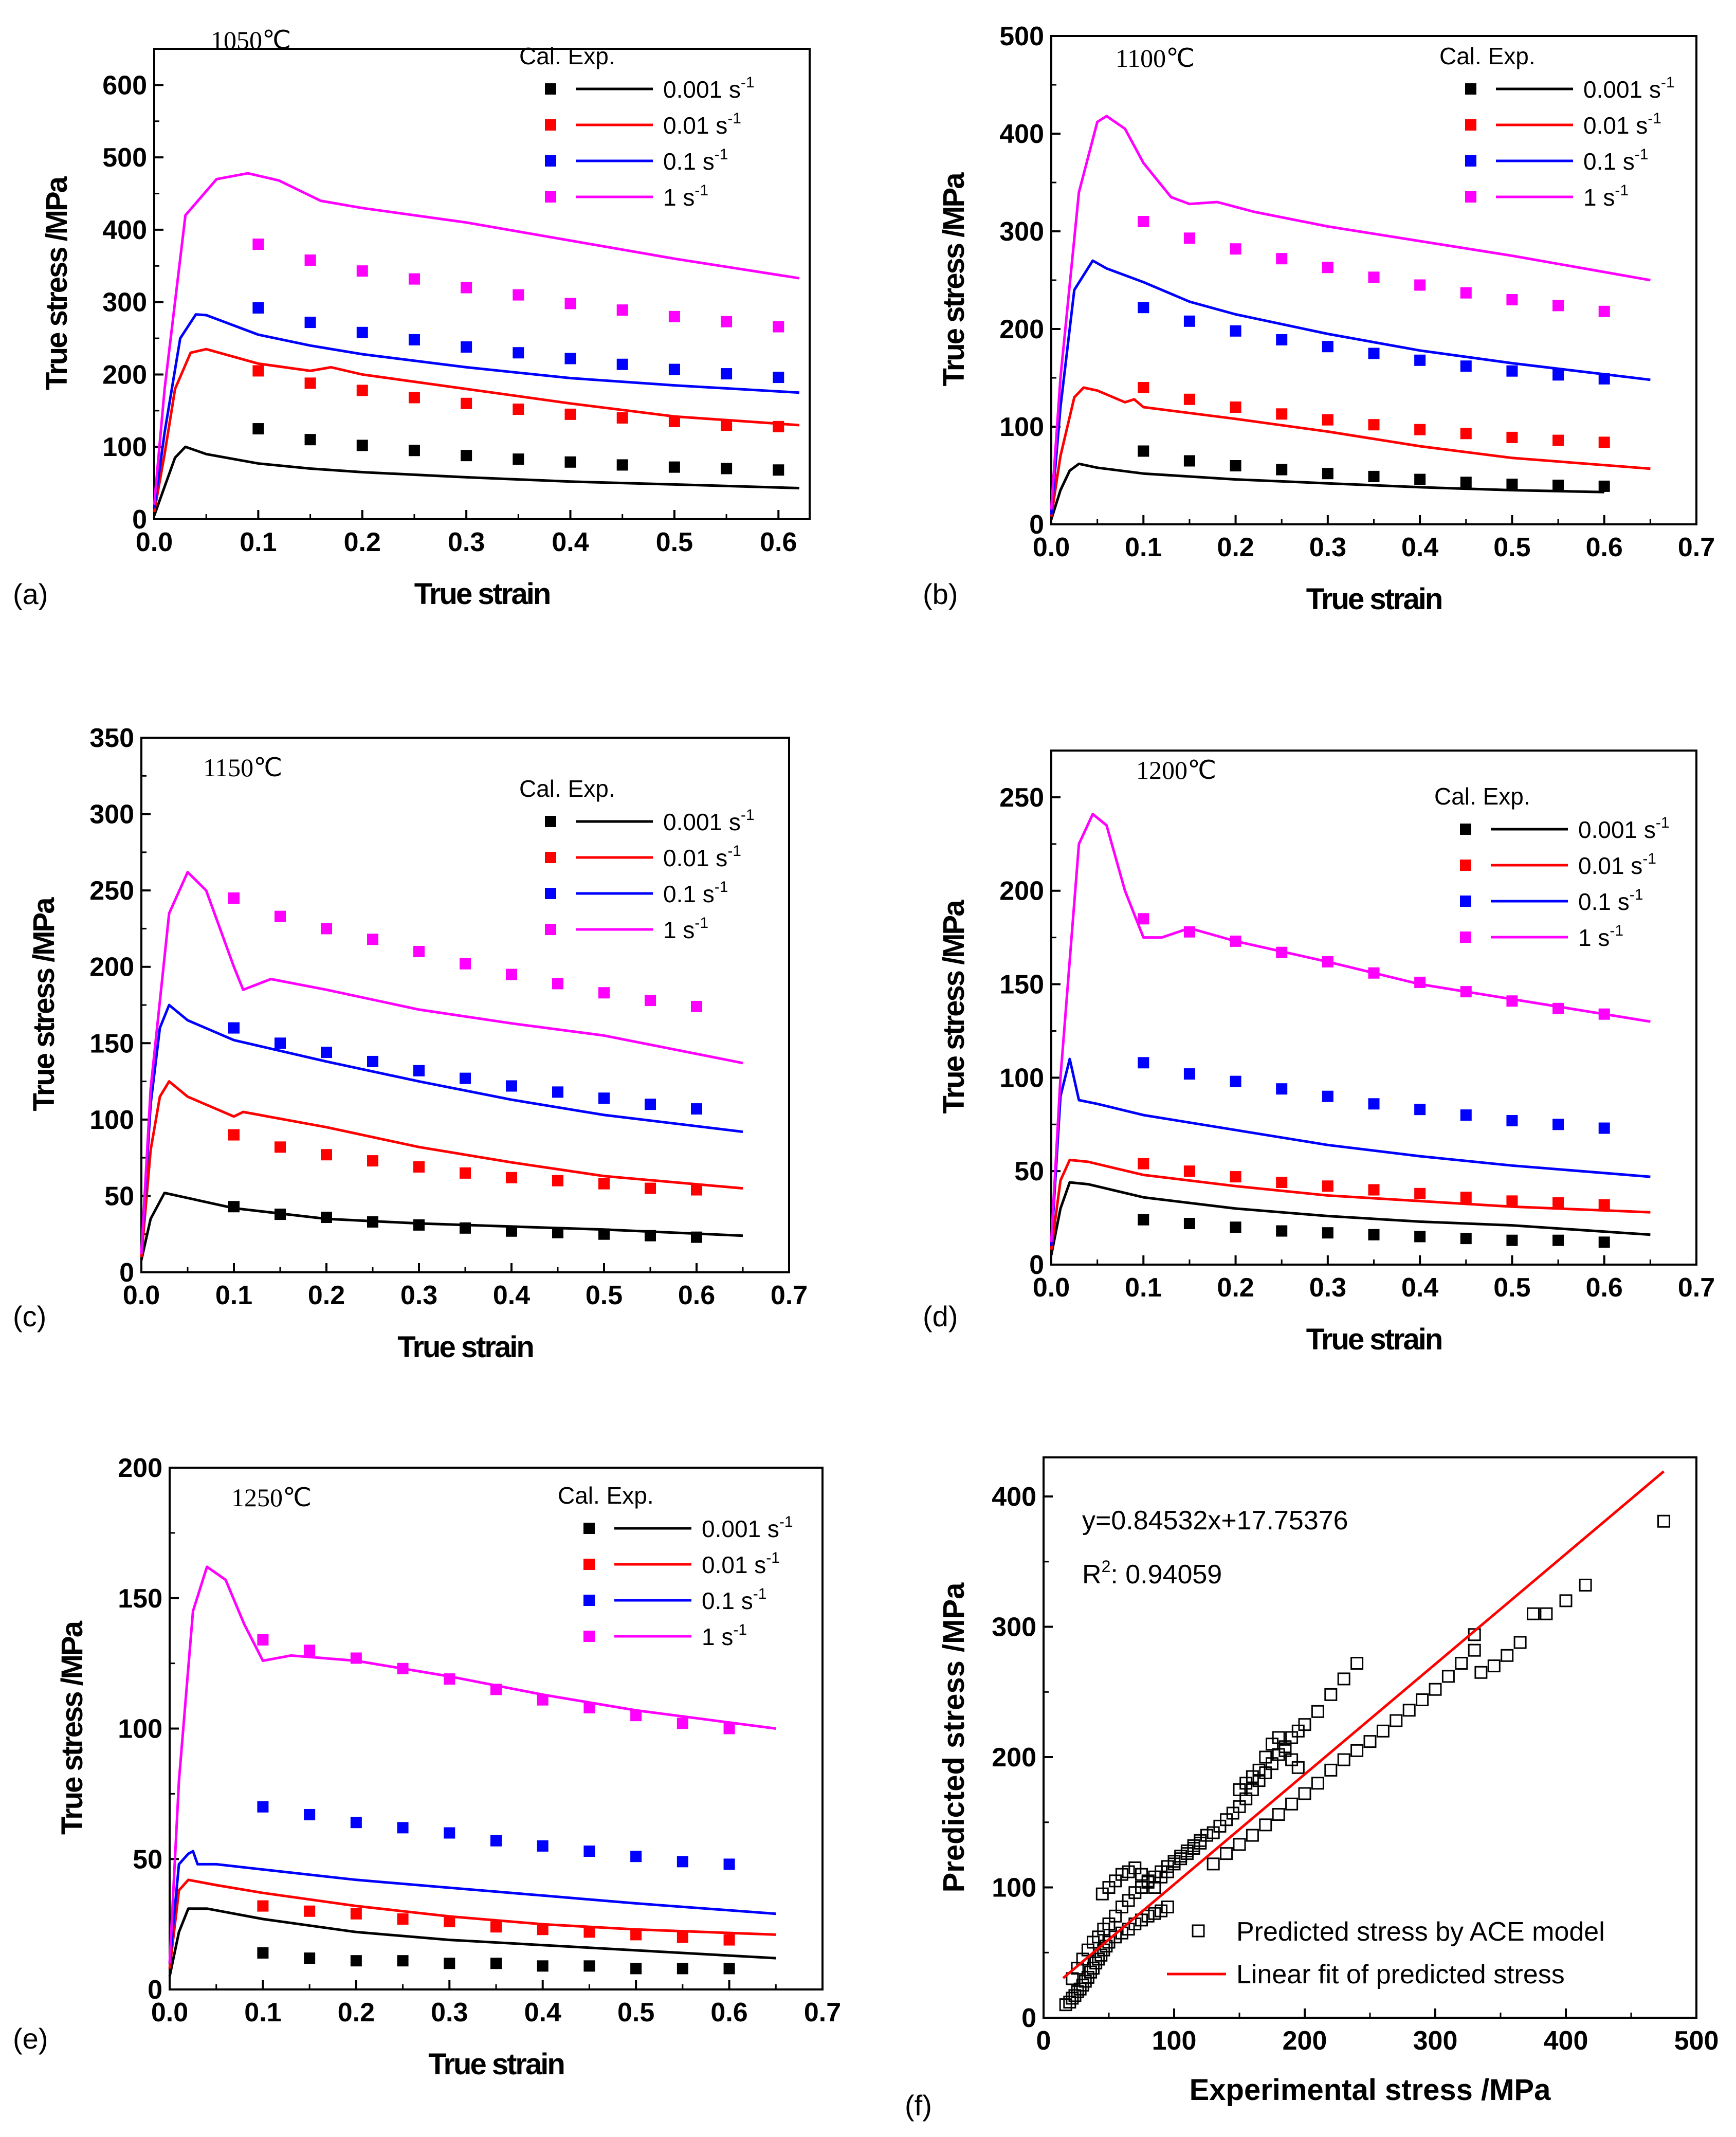  Describe the element at coordinates (1198, 1931) in the screenshot. I see `legend-open-square` at that location.